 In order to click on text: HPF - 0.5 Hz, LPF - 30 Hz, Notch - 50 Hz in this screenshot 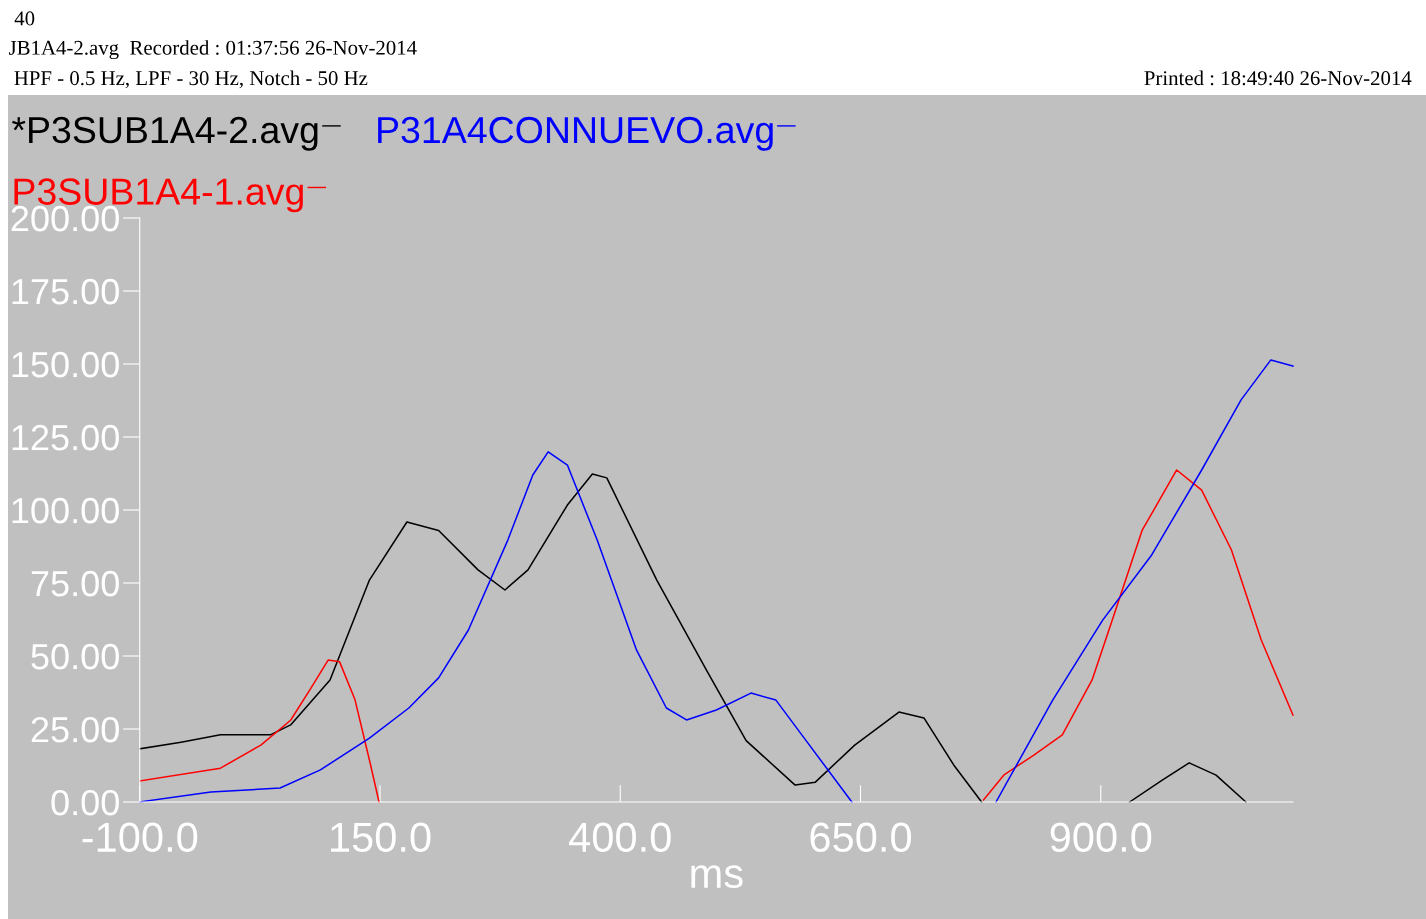, I will do `click(191, 79)`.